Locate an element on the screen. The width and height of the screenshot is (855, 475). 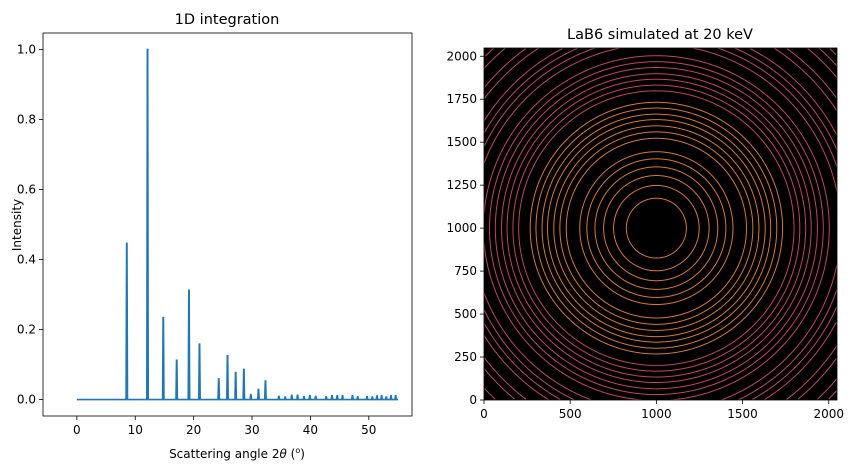
x-tick-label: 10 is located at coordinates (135, 430).